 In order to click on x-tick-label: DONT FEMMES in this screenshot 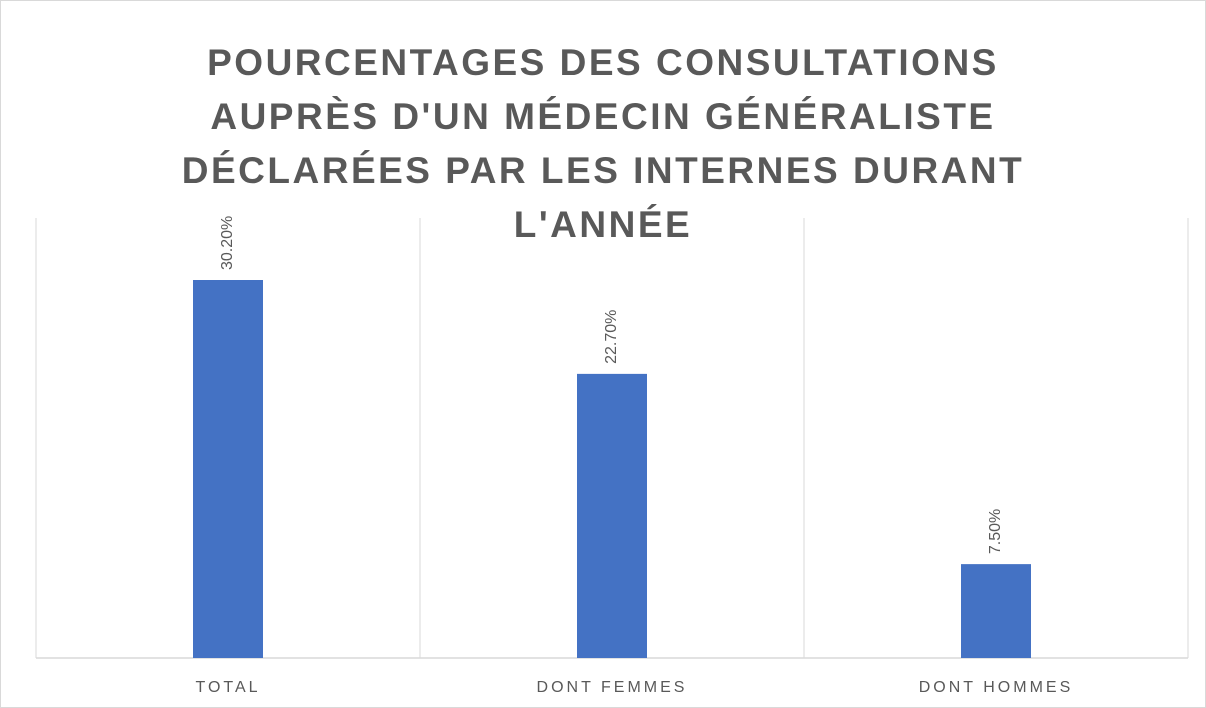, I will do `click(612, 687)`.